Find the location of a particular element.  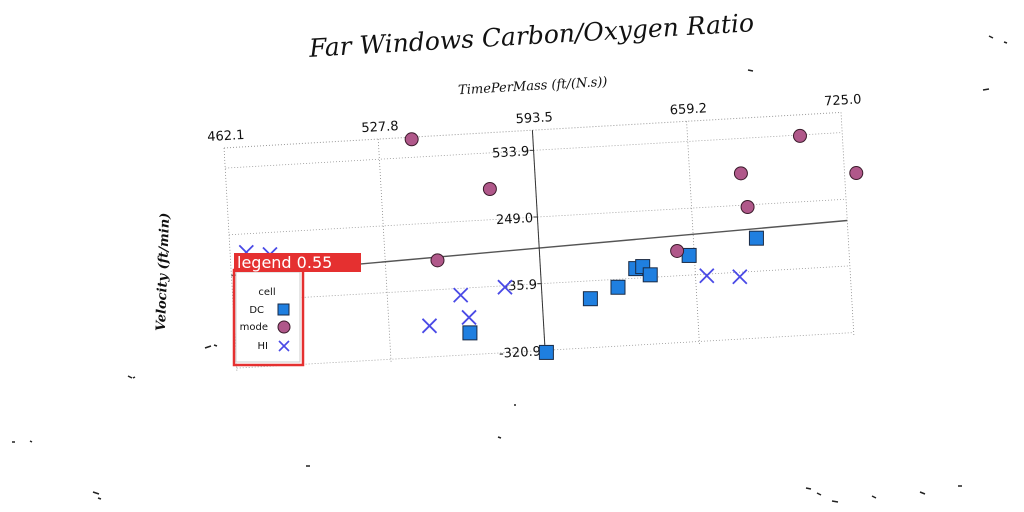

detection-label: legend 0.55 is located at coordinates (284, 262).